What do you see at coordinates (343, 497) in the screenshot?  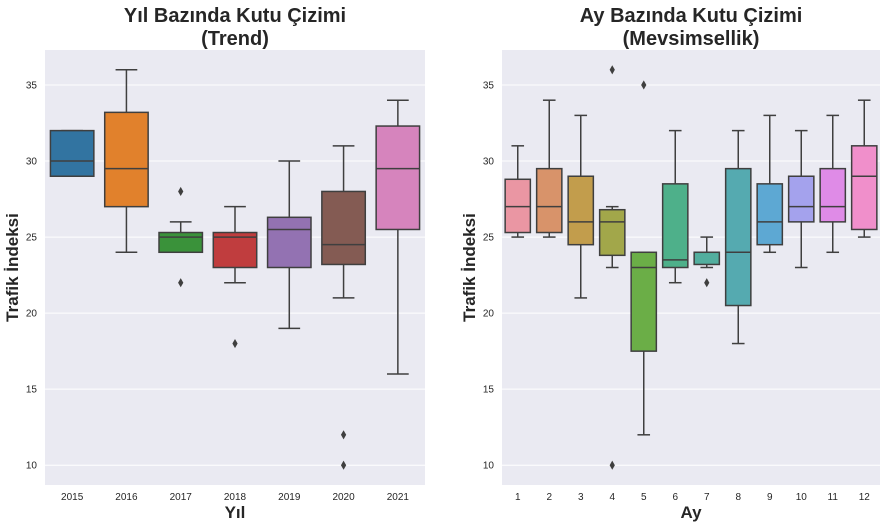 I see `x-tick-label: 2020` at bounding box center [343, 497].